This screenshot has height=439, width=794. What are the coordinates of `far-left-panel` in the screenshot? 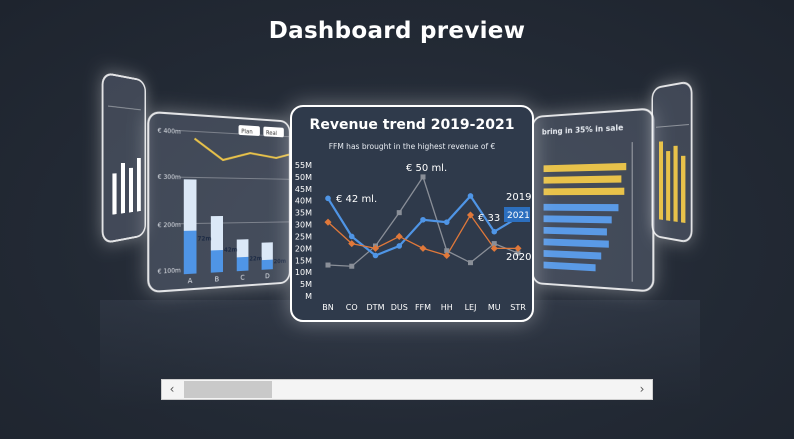 It's located at (124, 158).